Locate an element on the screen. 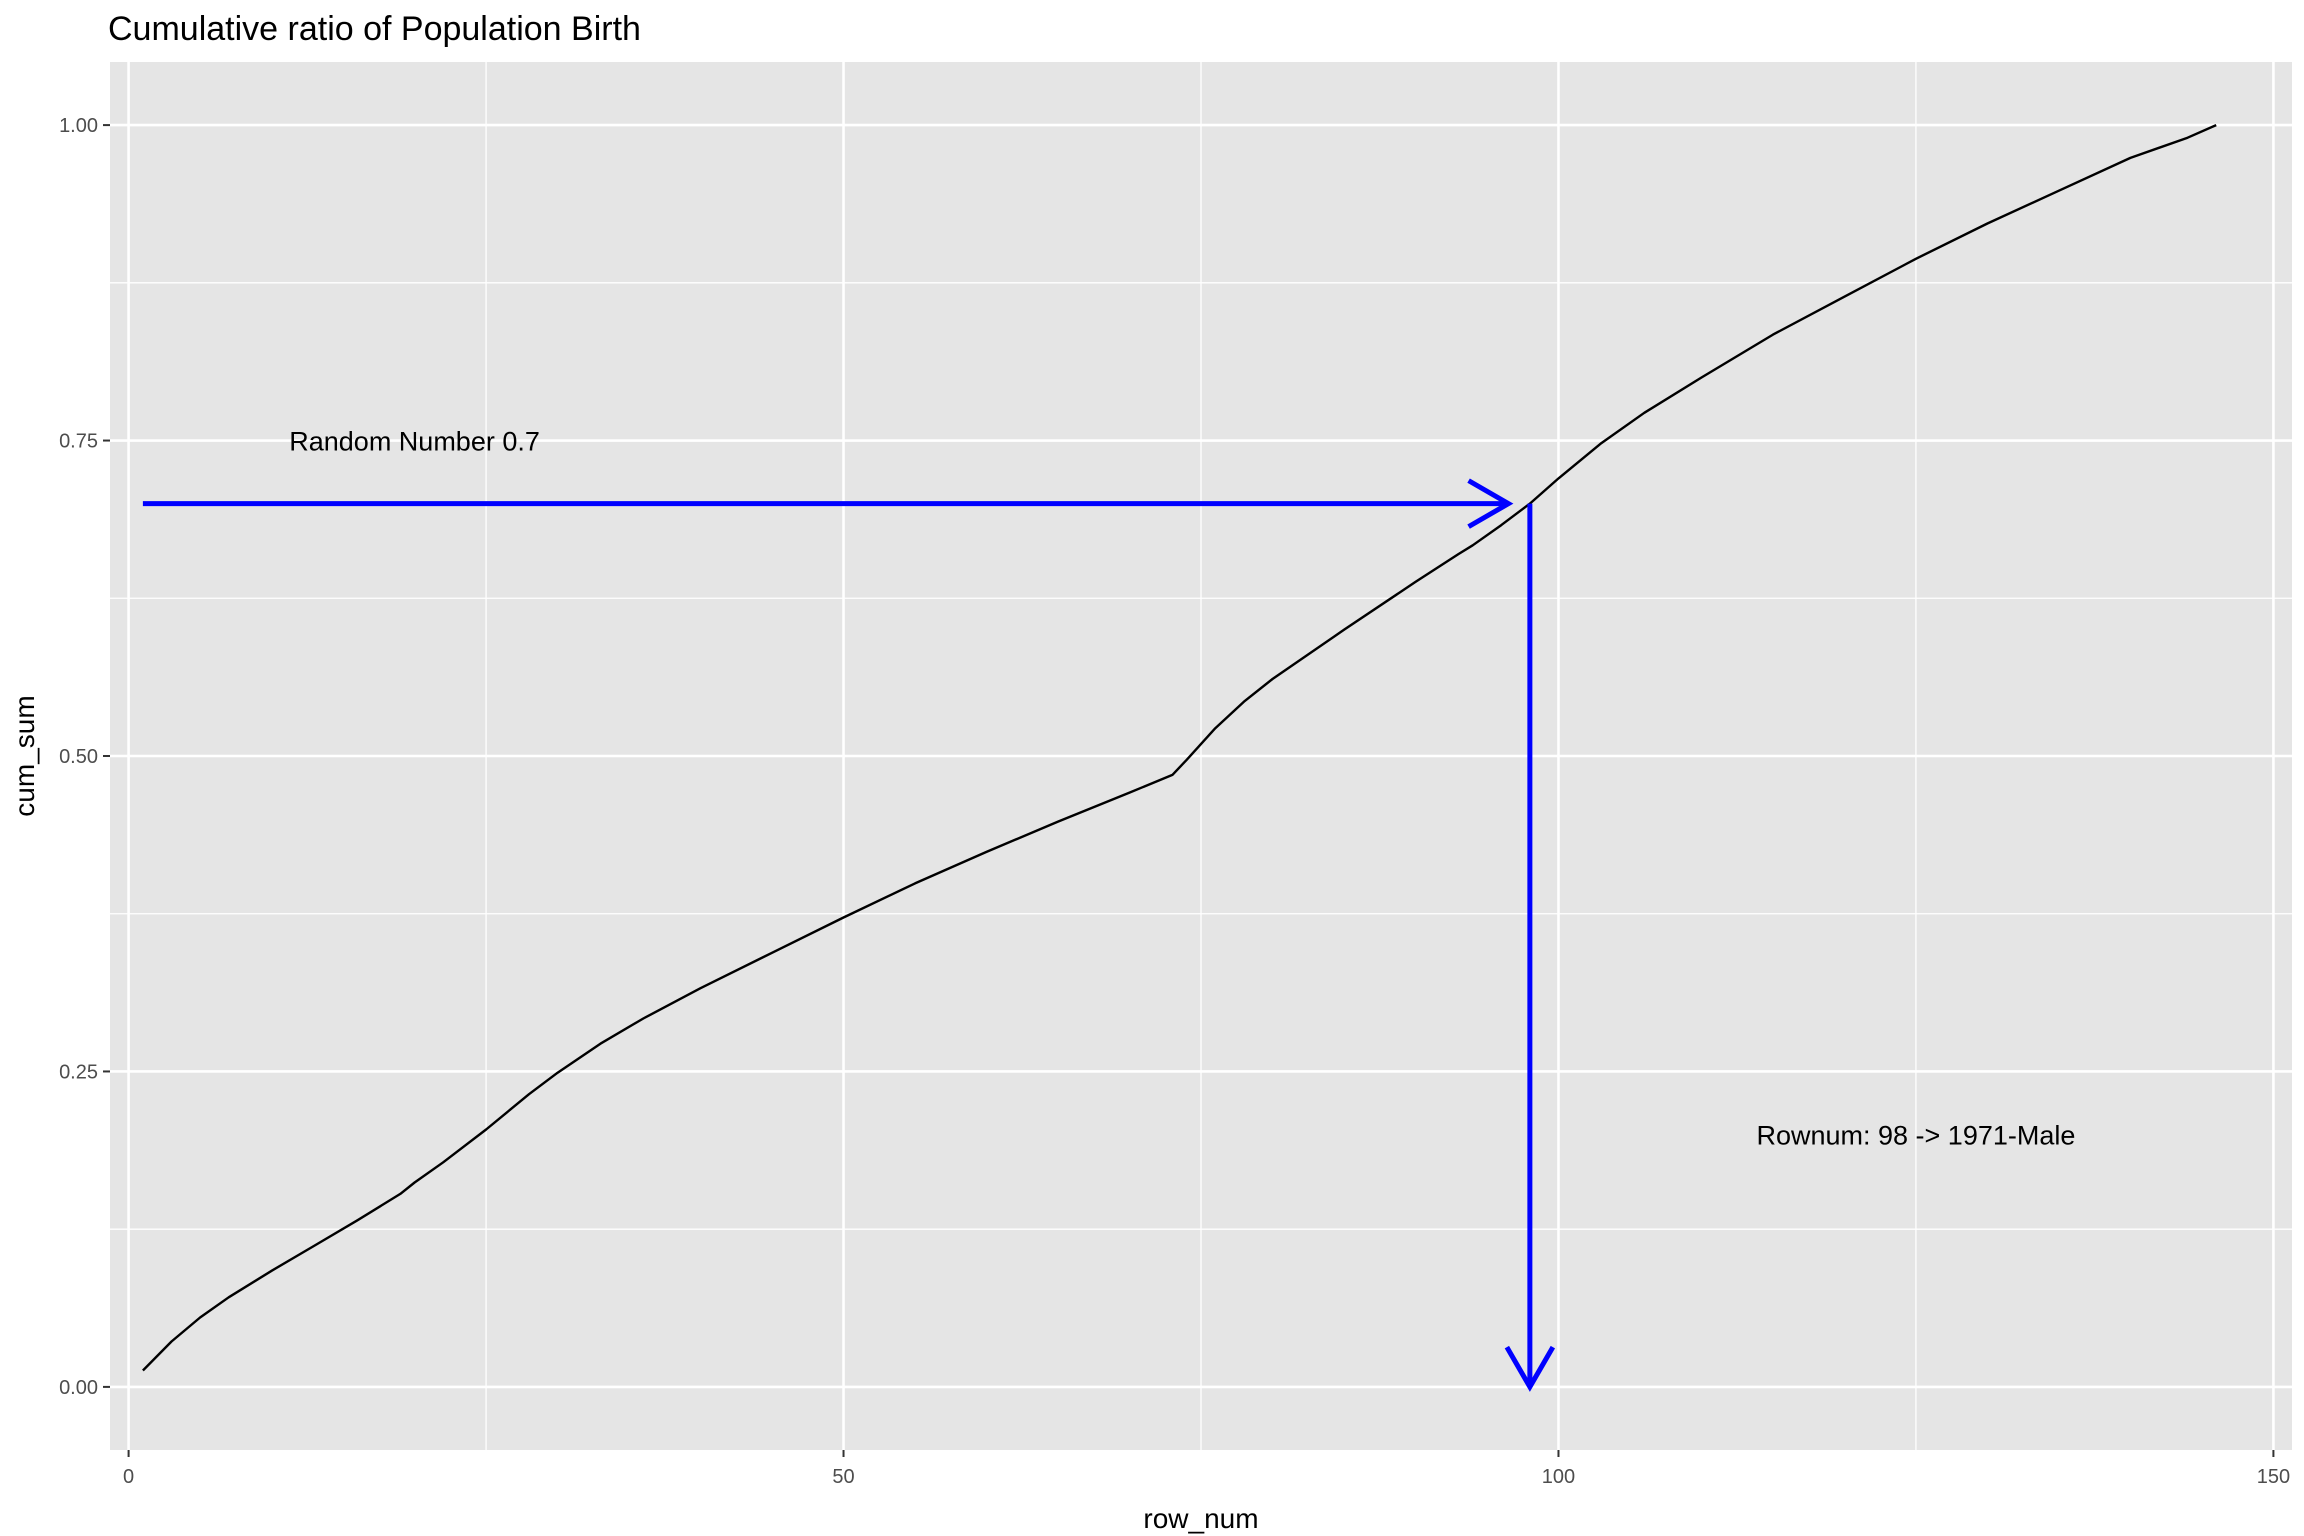 The image size is (2304, 1536). y-axis-ticks: 0.00 0.25 0.50 0.75 1.00 is located at coordinates (84, 757).